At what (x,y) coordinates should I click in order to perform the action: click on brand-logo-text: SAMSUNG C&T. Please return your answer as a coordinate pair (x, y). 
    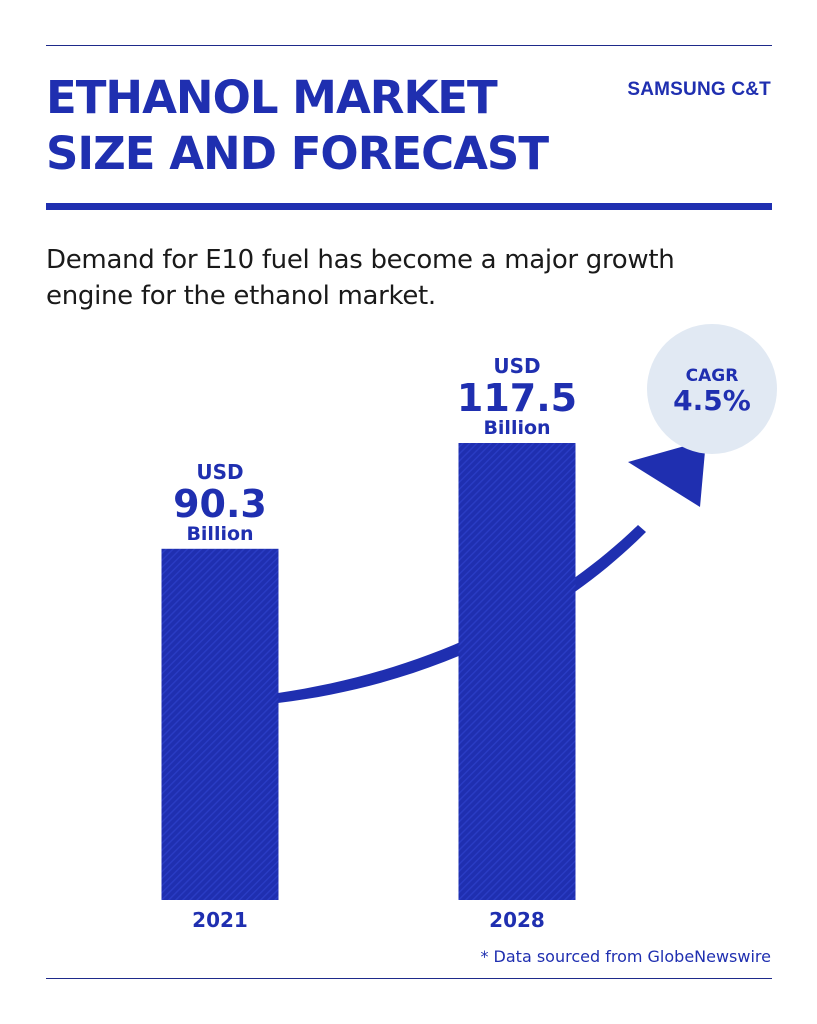
    Looking at the image, I should click on (699, 89).